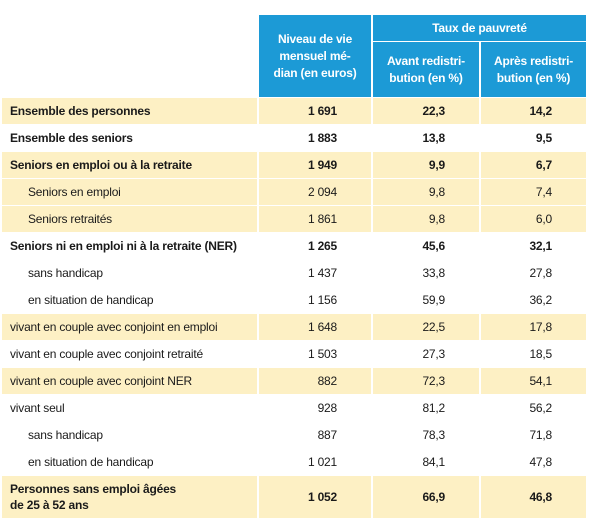 The image size is (591, 518). Describe the element at coordinates (532, 111) in the screenshot. I see `cell: 14,2` at that location.